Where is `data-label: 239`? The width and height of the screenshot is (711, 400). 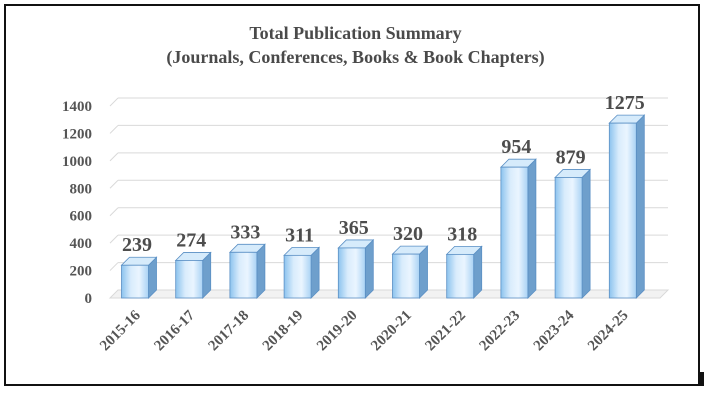
data-label: 239 is located at coordinates (137, 245).